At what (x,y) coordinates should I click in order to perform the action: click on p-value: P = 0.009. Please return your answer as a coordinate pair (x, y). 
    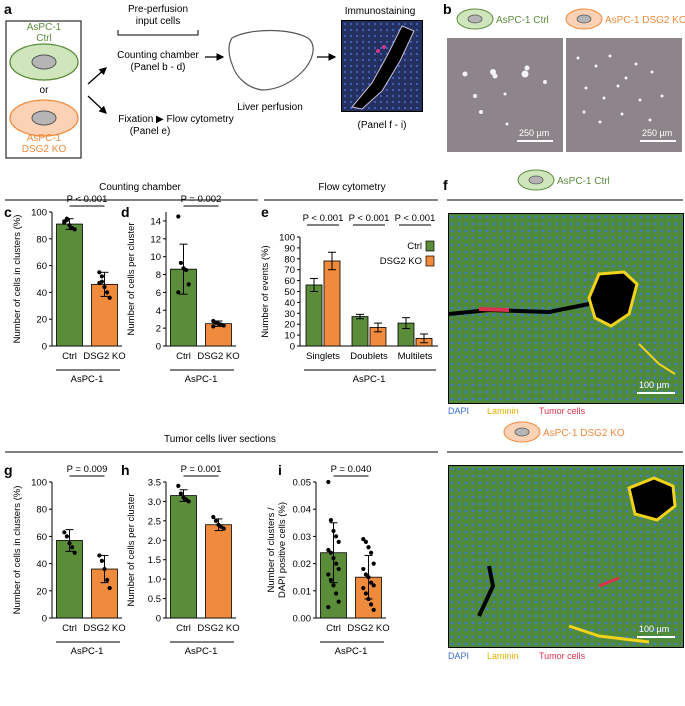
    Looking at the image, I should click on (87, 469).